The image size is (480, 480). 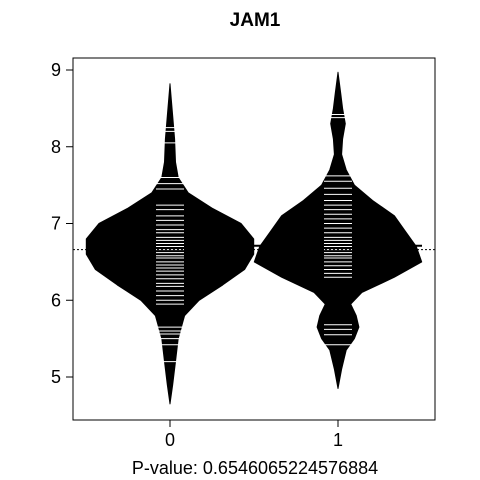 I want to click on x-tick-label-1: 1, so click(x=338, y=440).